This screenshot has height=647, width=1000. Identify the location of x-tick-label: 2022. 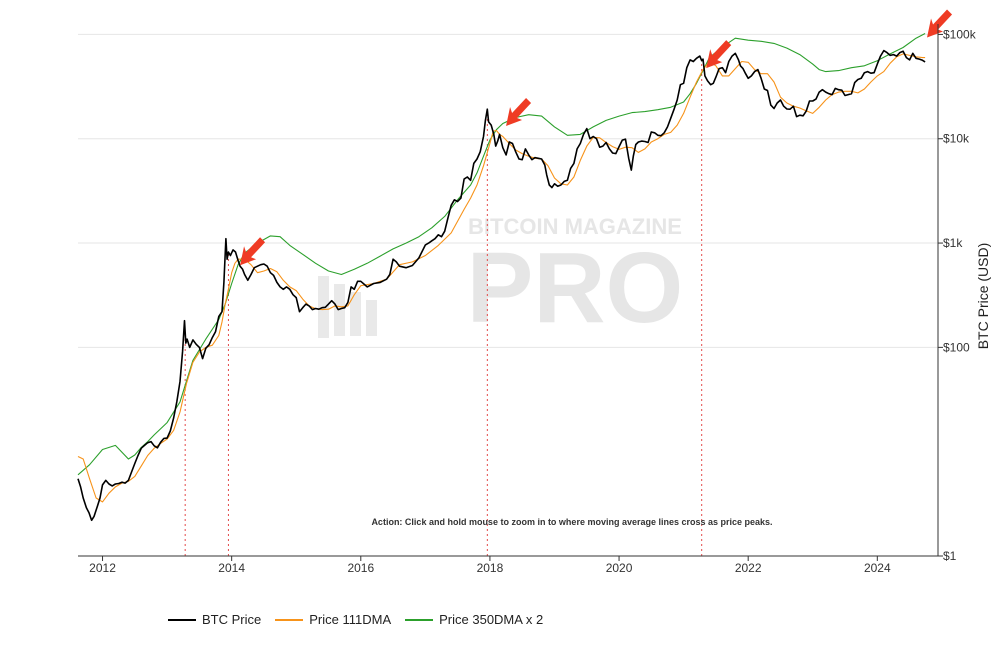
(748, 568).